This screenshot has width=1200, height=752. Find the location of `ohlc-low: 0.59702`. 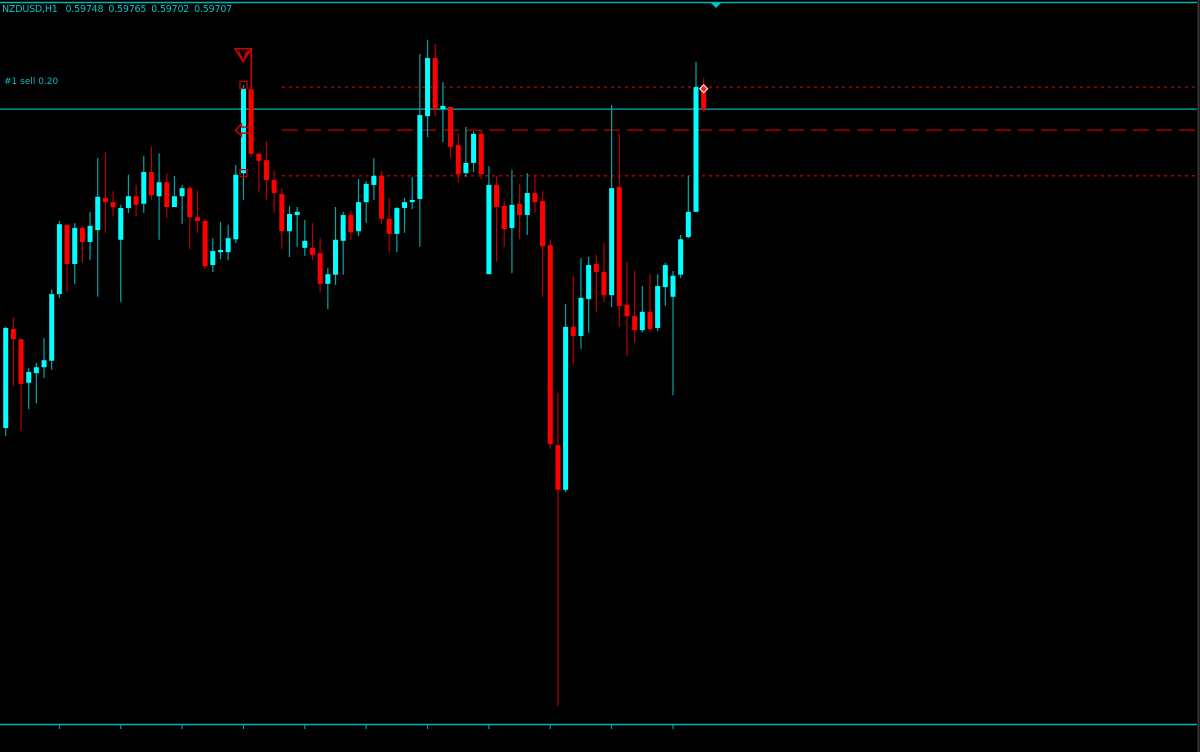

ohlc-low: 0.59702 is located at coordinates (170, 9).